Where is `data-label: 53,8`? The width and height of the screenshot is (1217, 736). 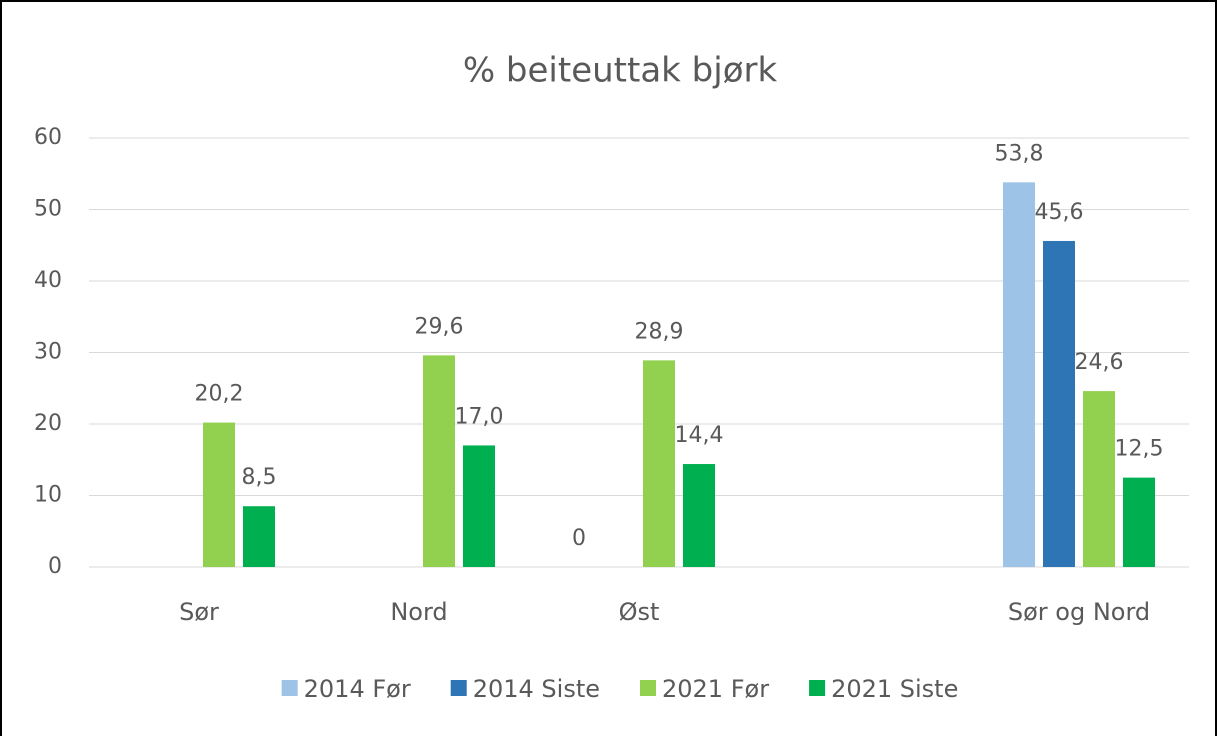 data-label: 53,8 is located at coordinates (1019, 153).